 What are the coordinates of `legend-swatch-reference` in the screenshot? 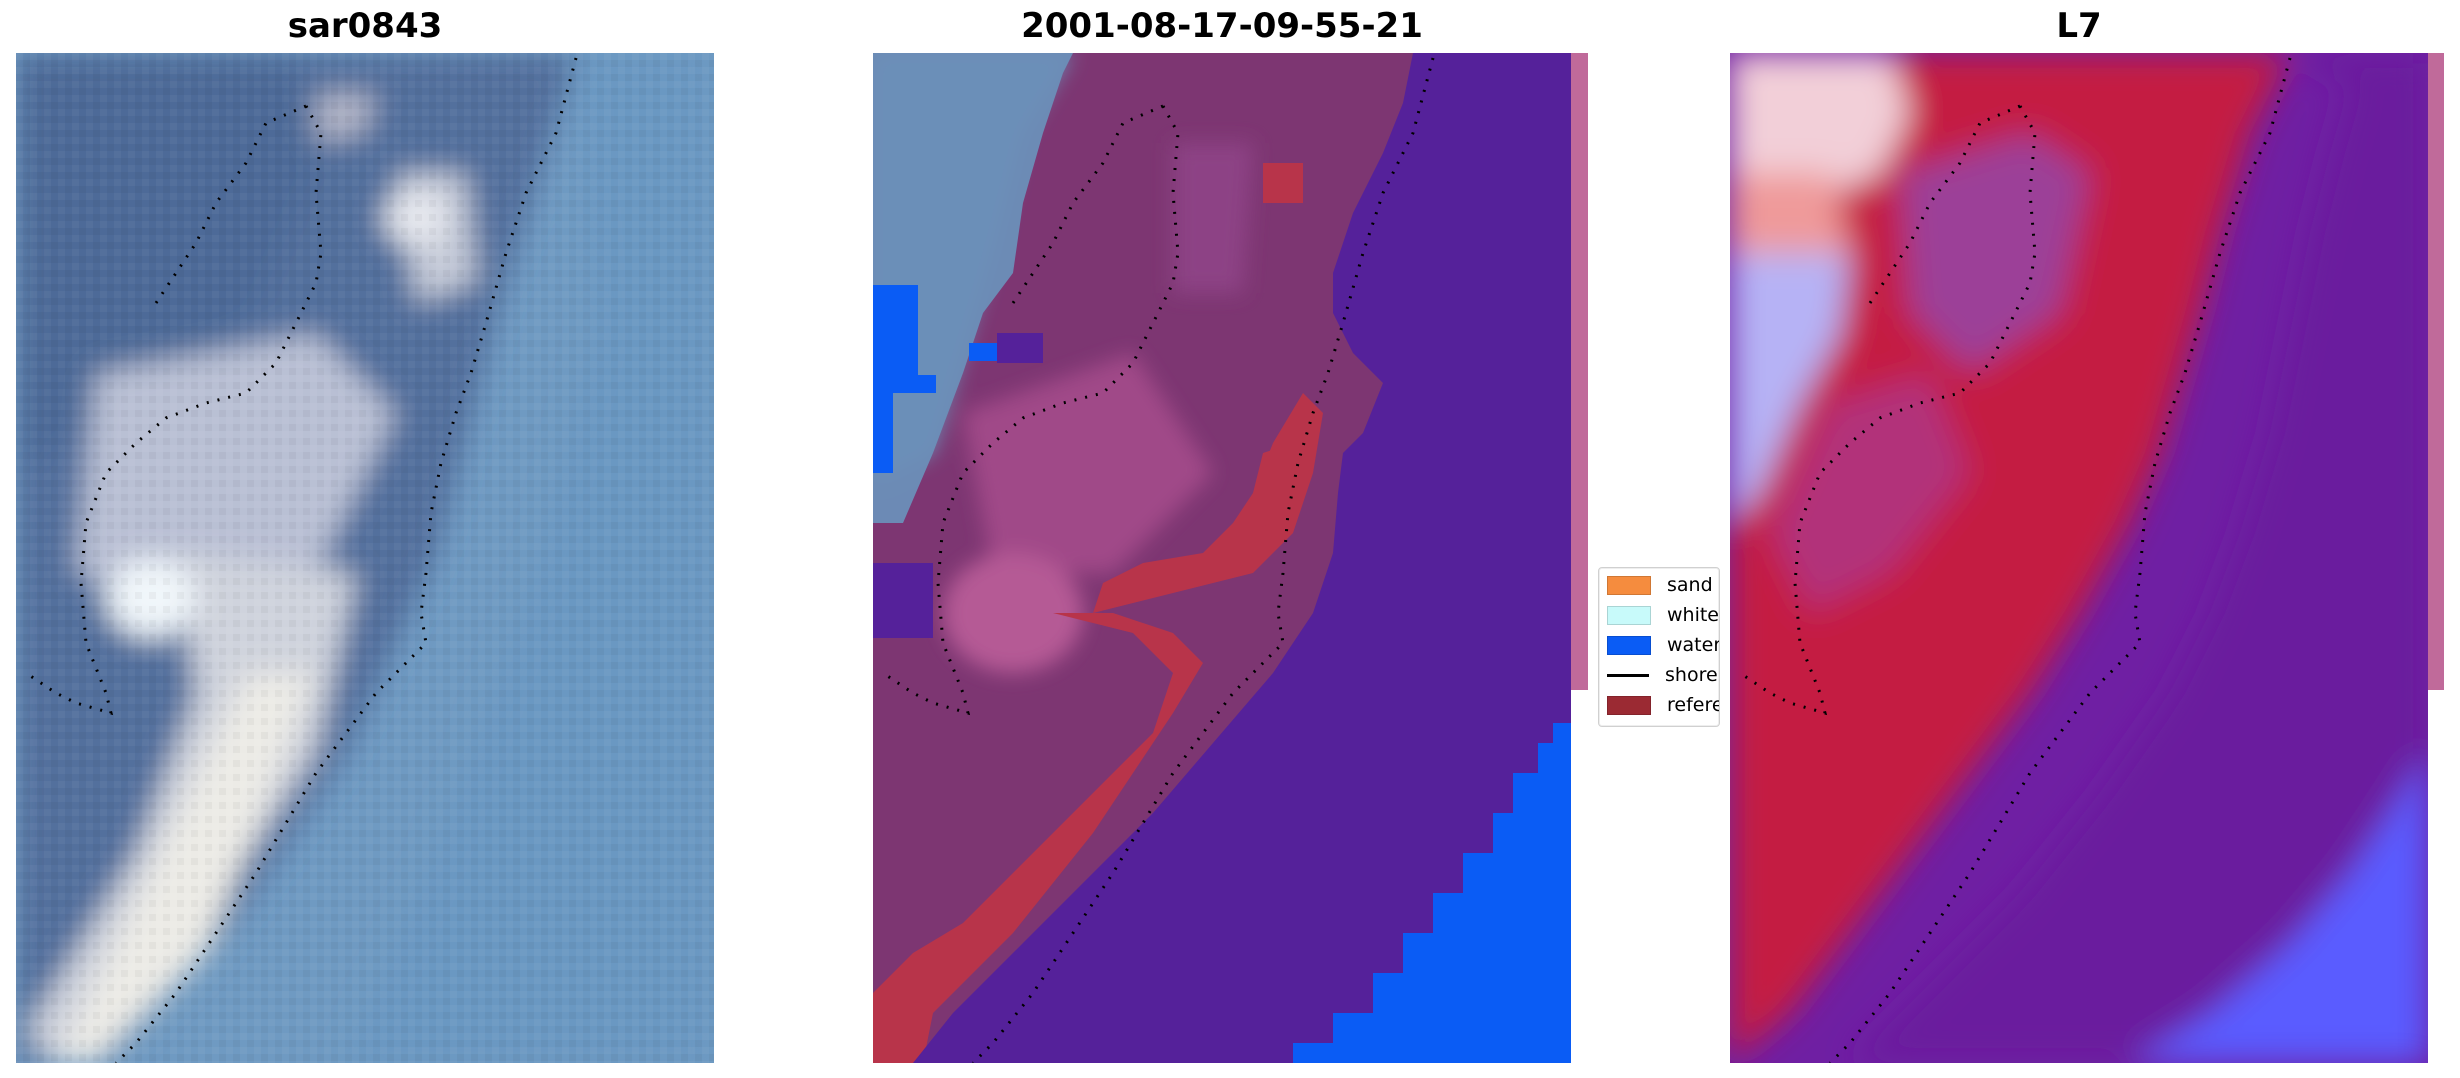 It's located at (1629, 705).